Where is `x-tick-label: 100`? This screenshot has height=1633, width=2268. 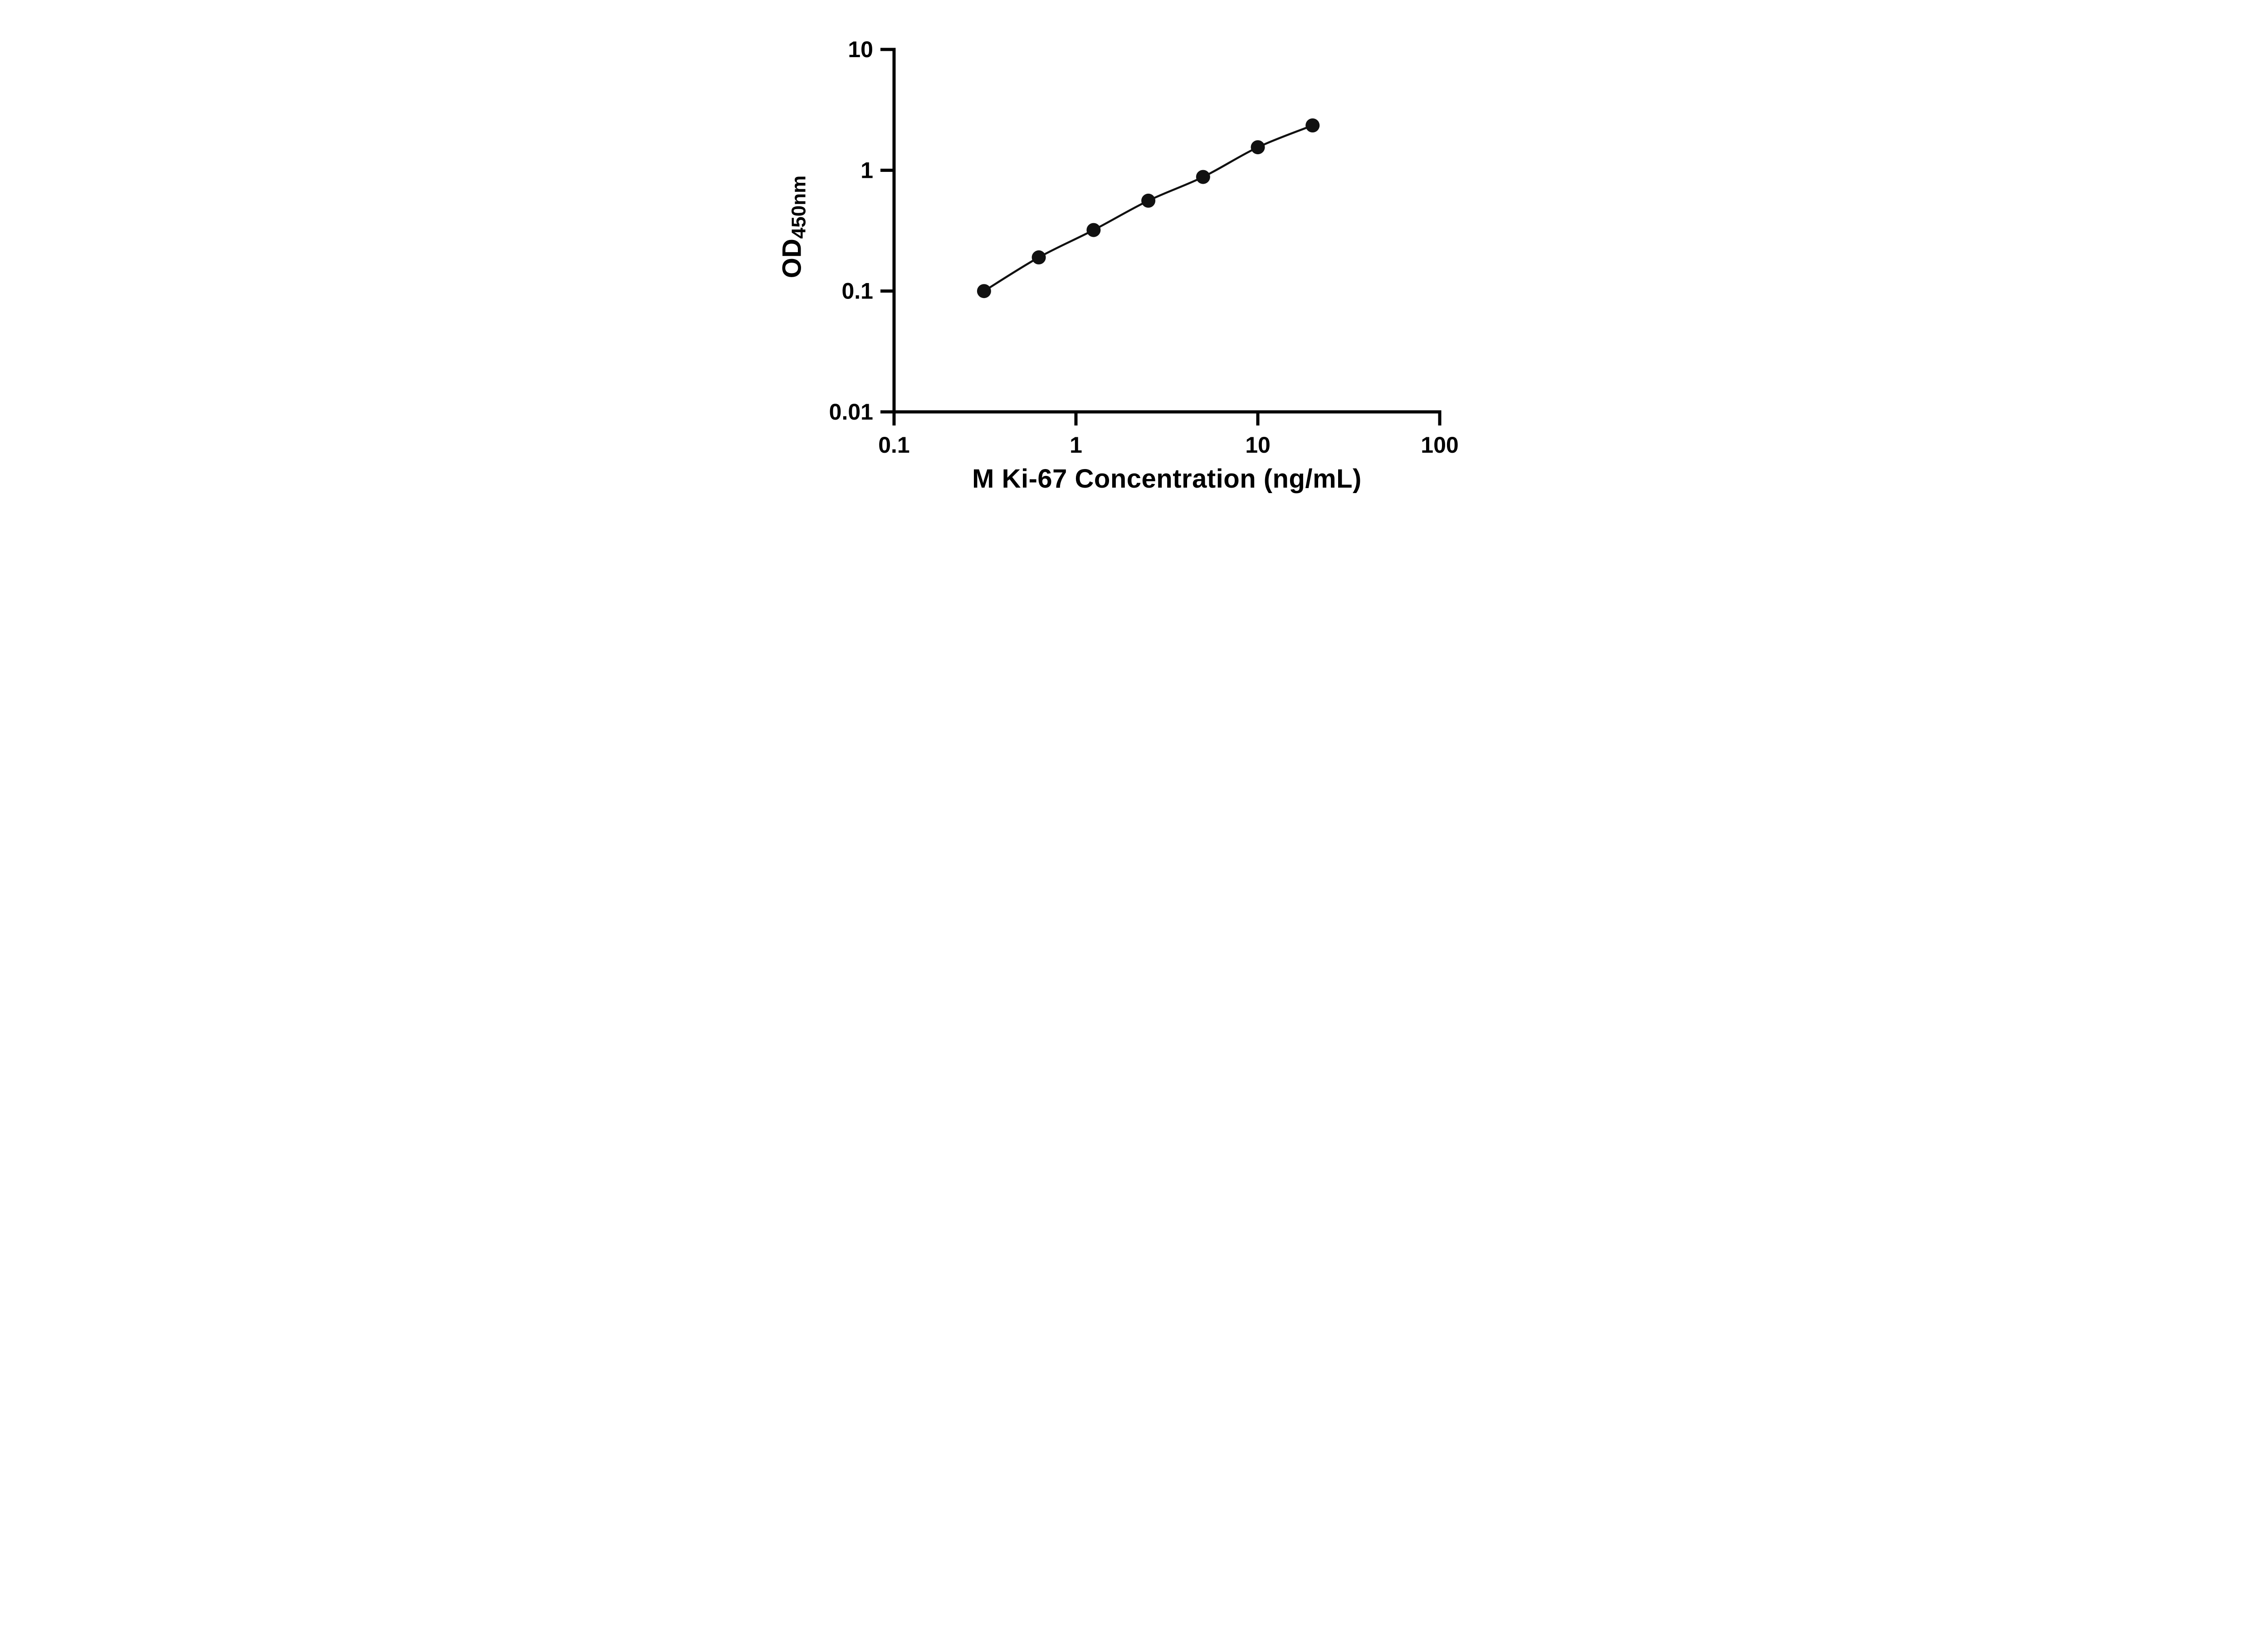 x-tick-label: 100 is located at coordinates (1439, 445).